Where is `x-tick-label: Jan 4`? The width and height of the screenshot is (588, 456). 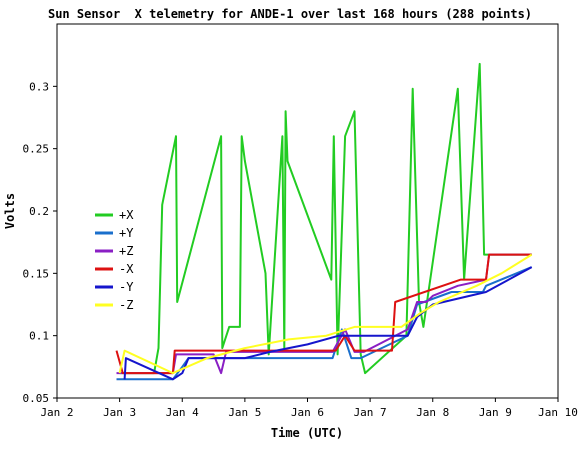 x-tick-label: Jan 4 is located at coordinates (182, 412).